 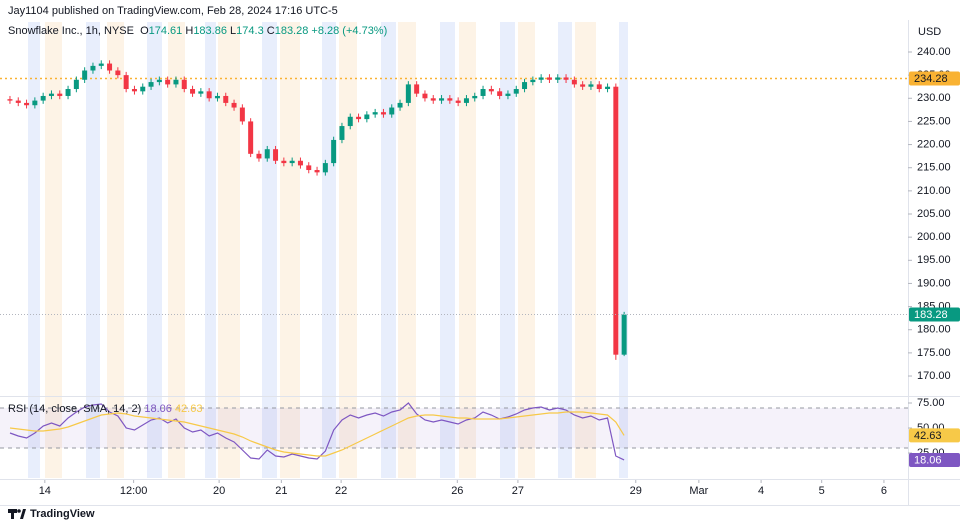 I want to click on h-value: 183.86, so click(x=210, y=31).